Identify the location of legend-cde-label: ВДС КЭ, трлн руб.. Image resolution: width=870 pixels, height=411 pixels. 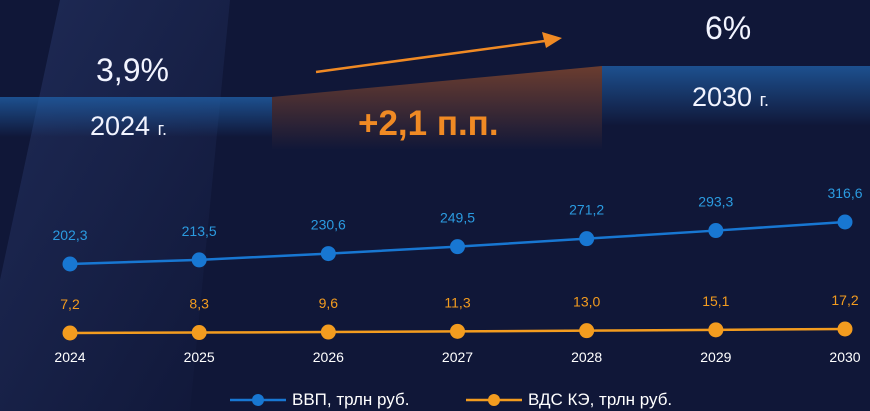
(600, 399).